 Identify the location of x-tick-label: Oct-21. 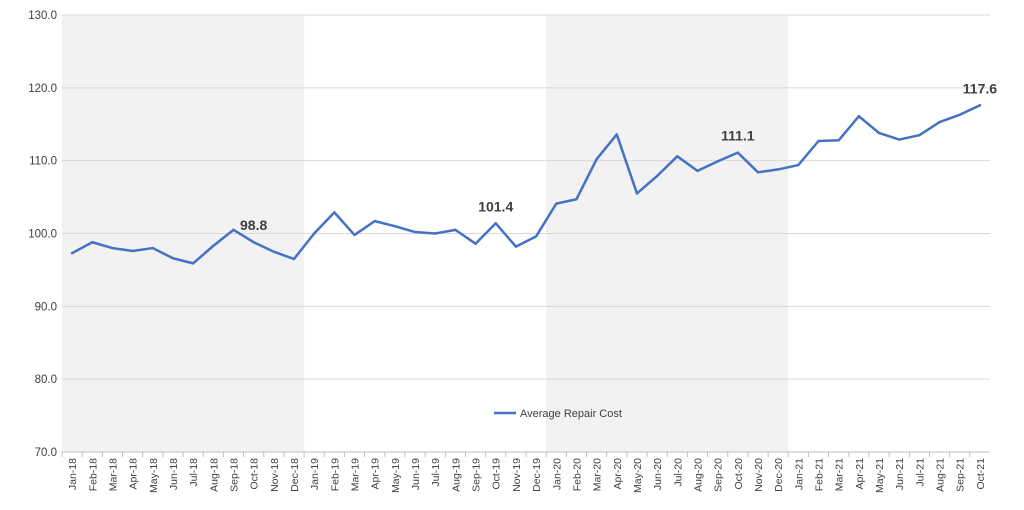
(981, 474).